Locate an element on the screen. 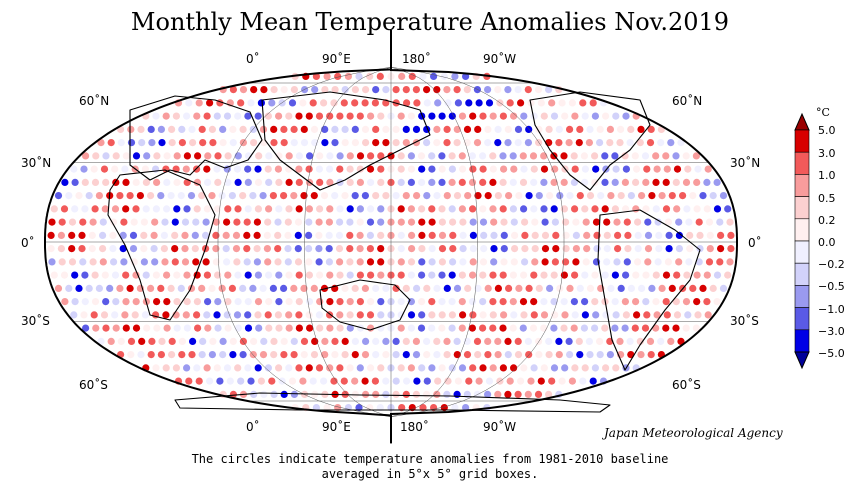 The image size is (860, 490). legend-colorbar is located at coordinates (802, 241).